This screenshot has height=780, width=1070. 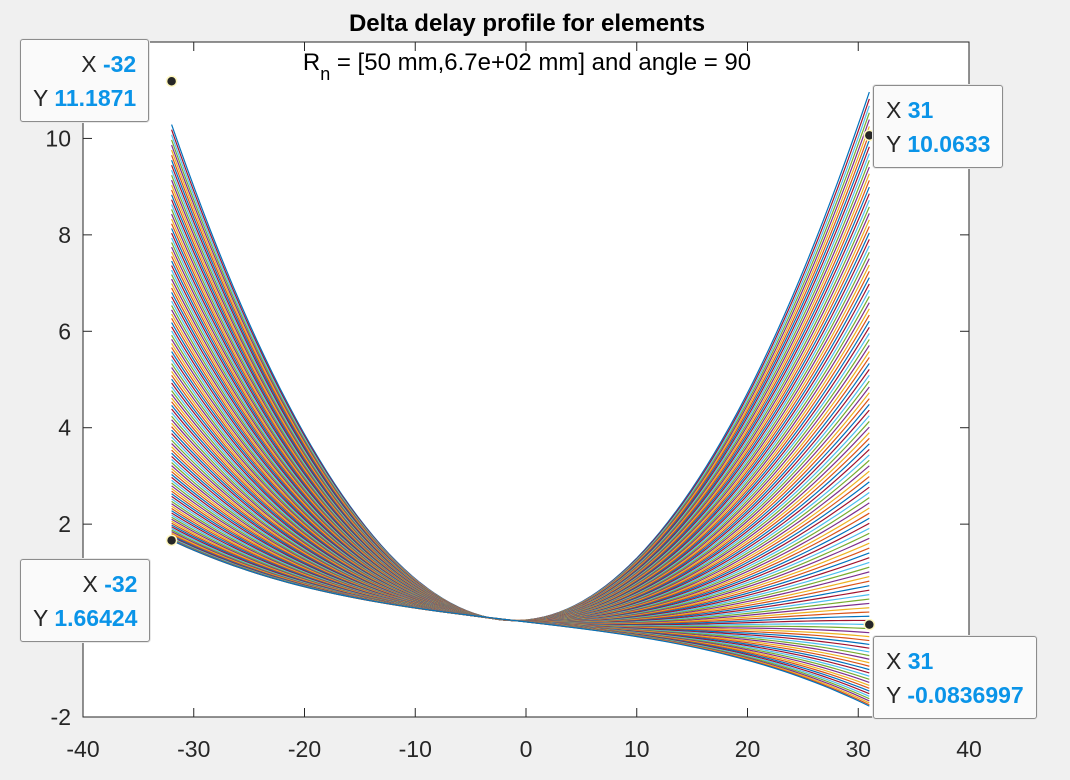 What do you see at coordinates (58, 138) in the screenshot?
I see `y-tick-label: 10` at bounding box center [58, 138].